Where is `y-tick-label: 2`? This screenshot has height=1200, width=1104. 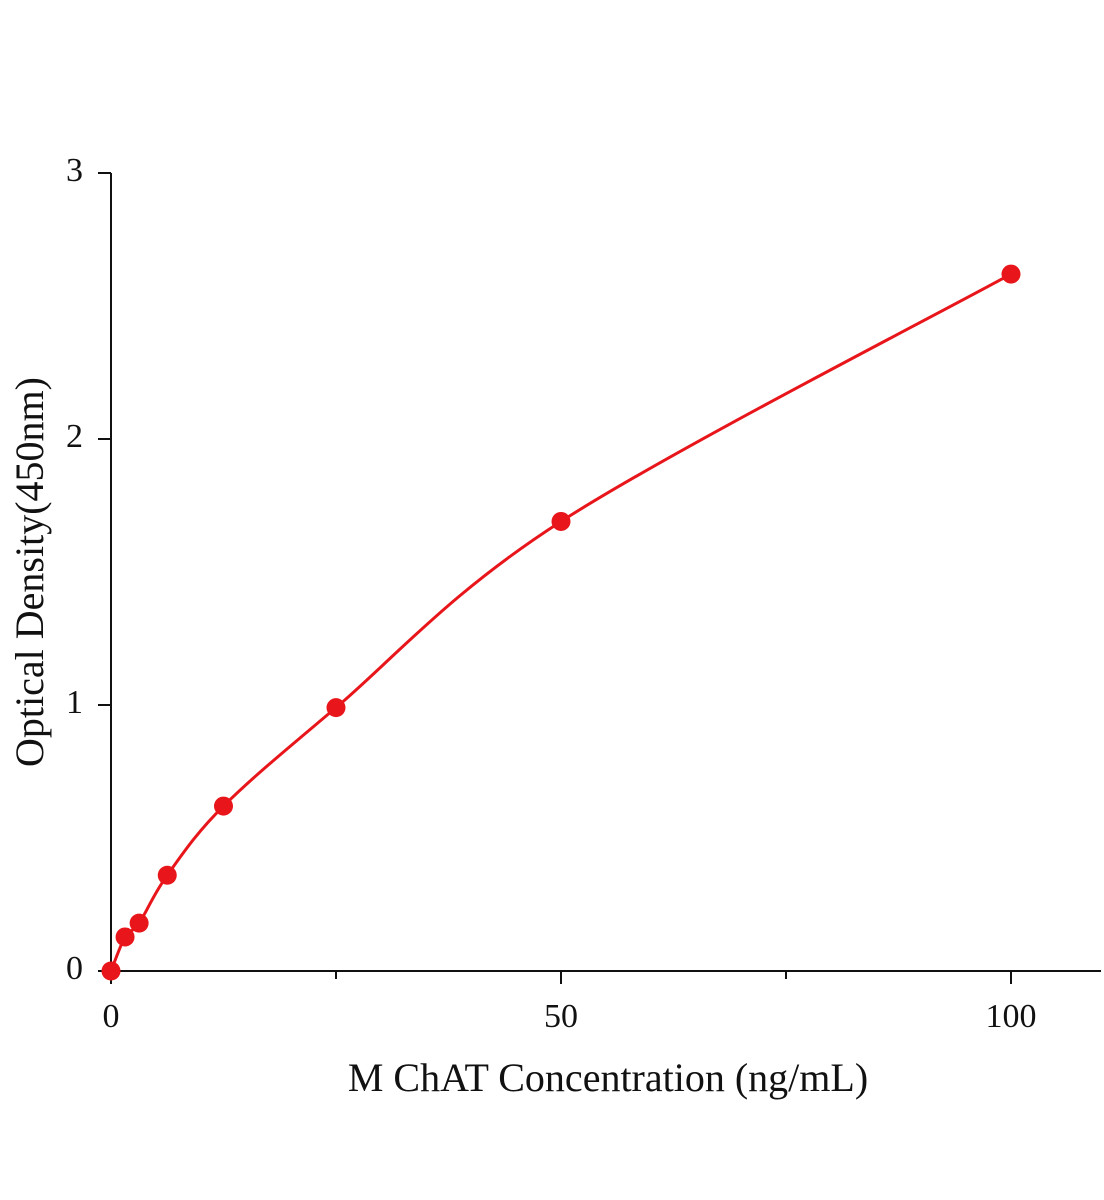
y-tick-label: 2 is located at coordinates (74, 436).